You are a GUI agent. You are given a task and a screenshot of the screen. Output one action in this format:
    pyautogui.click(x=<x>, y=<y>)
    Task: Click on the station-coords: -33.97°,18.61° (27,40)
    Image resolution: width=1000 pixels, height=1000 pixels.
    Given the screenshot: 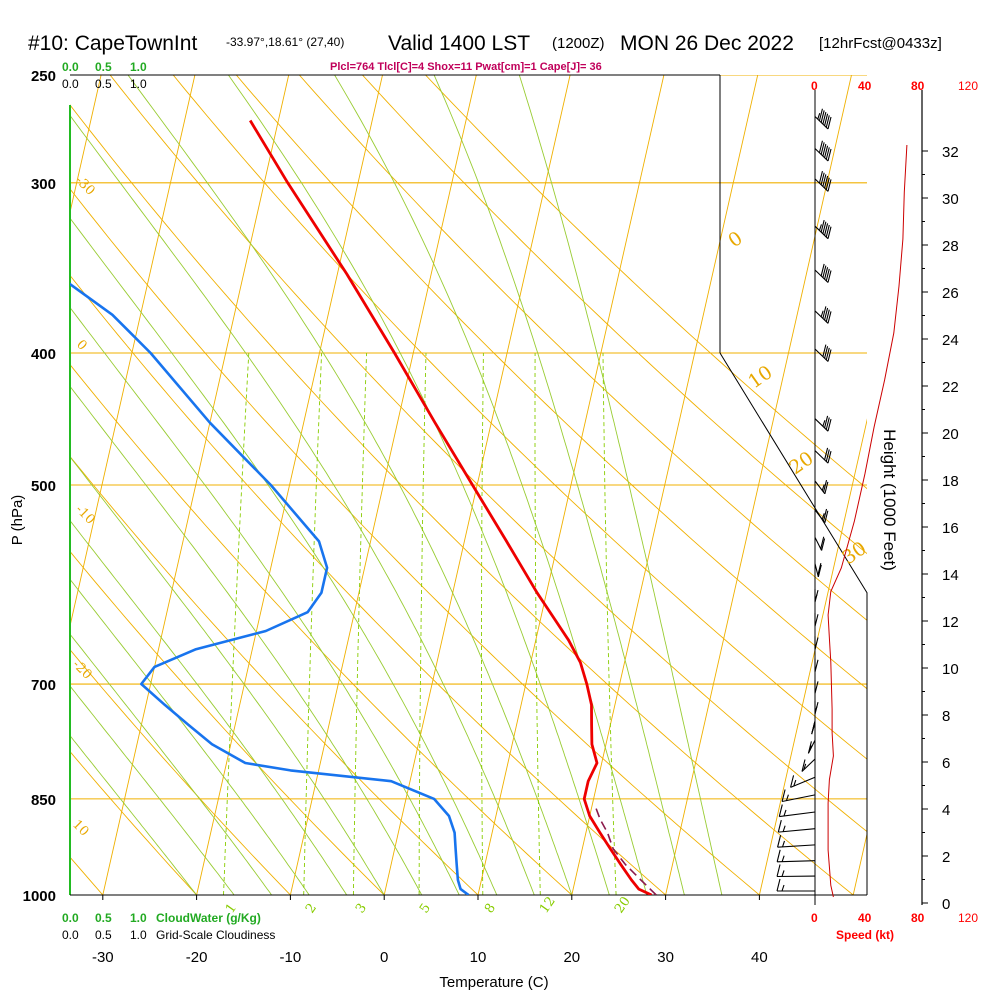 What is the action you would take?
    pyautogui.click(x=285, y=42)
    